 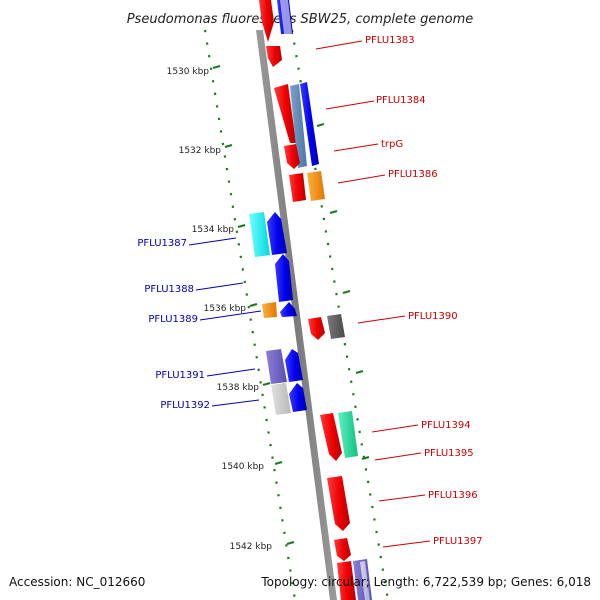 What do you see at coordinates (185, 405) in the screenshot?
I see `gene-label-pflu1392: PFLU1392` at bounding box center [185, 405].